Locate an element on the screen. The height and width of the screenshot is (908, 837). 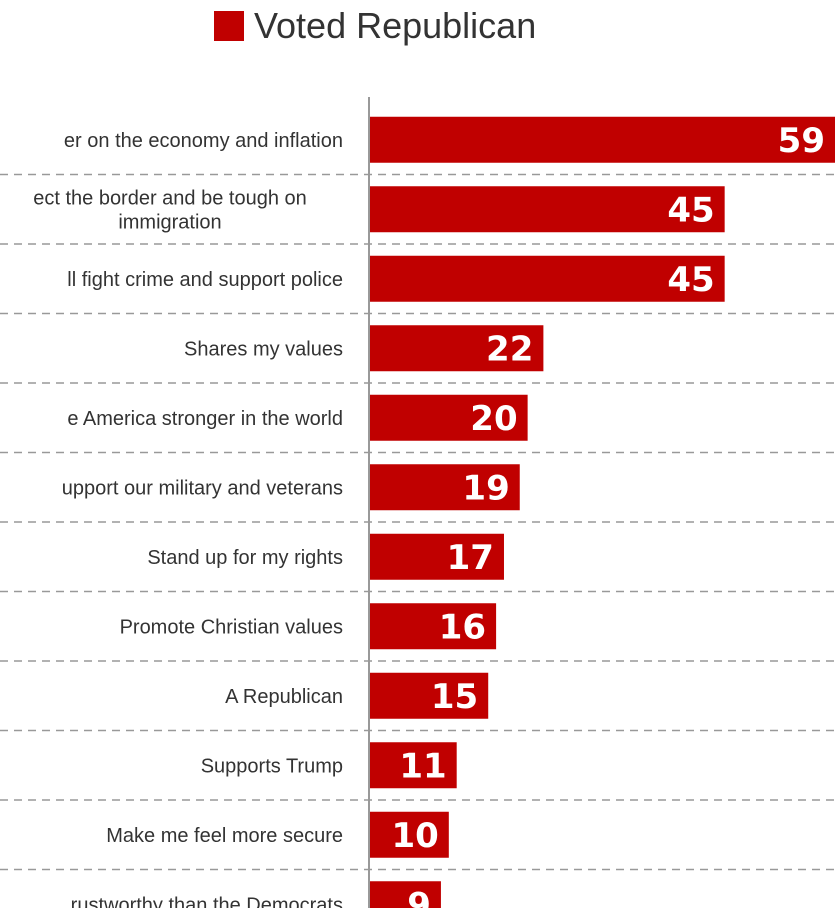
data-label: 22 is located at coordinates (509, 349).